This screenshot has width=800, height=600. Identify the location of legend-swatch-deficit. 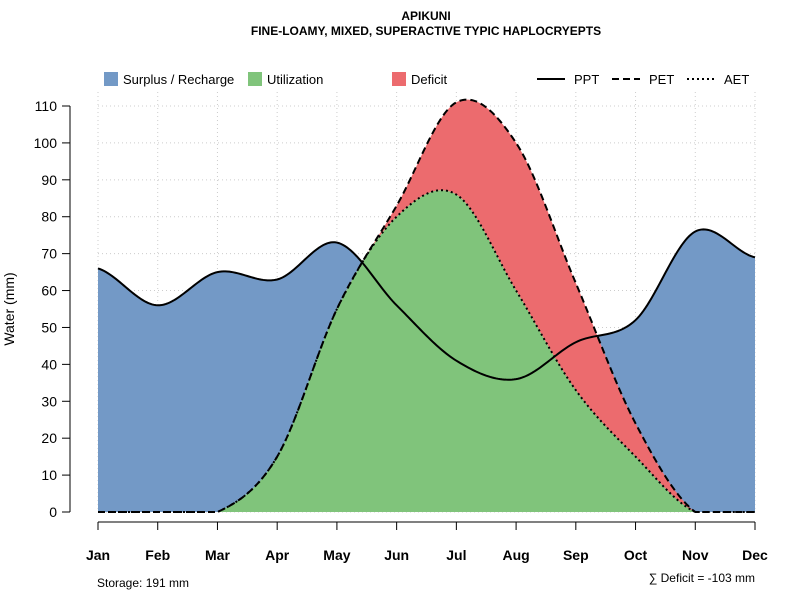
(399, 79).